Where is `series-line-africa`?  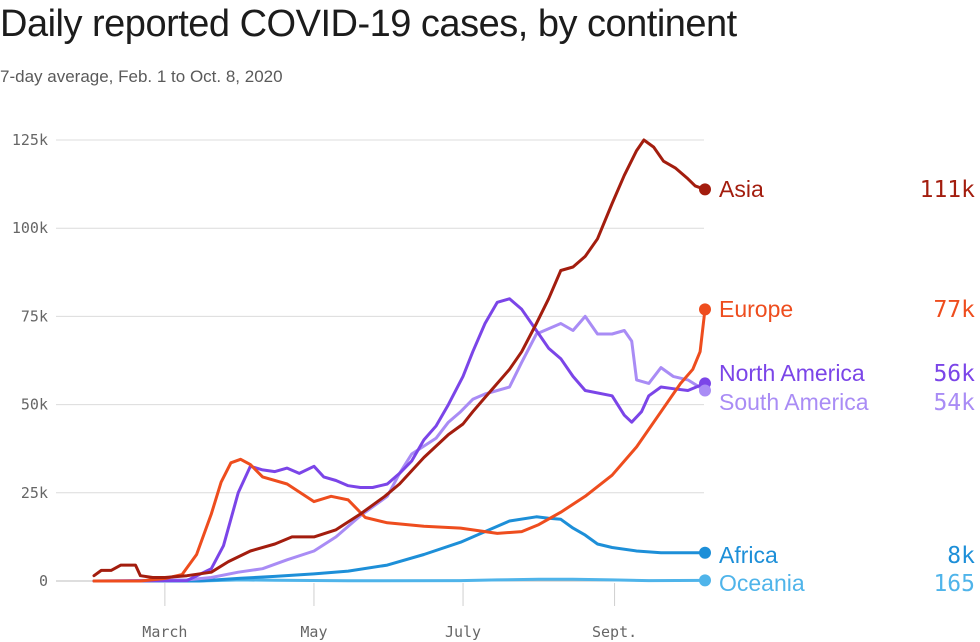 series-line-africa is located at coordinates (399, 549).